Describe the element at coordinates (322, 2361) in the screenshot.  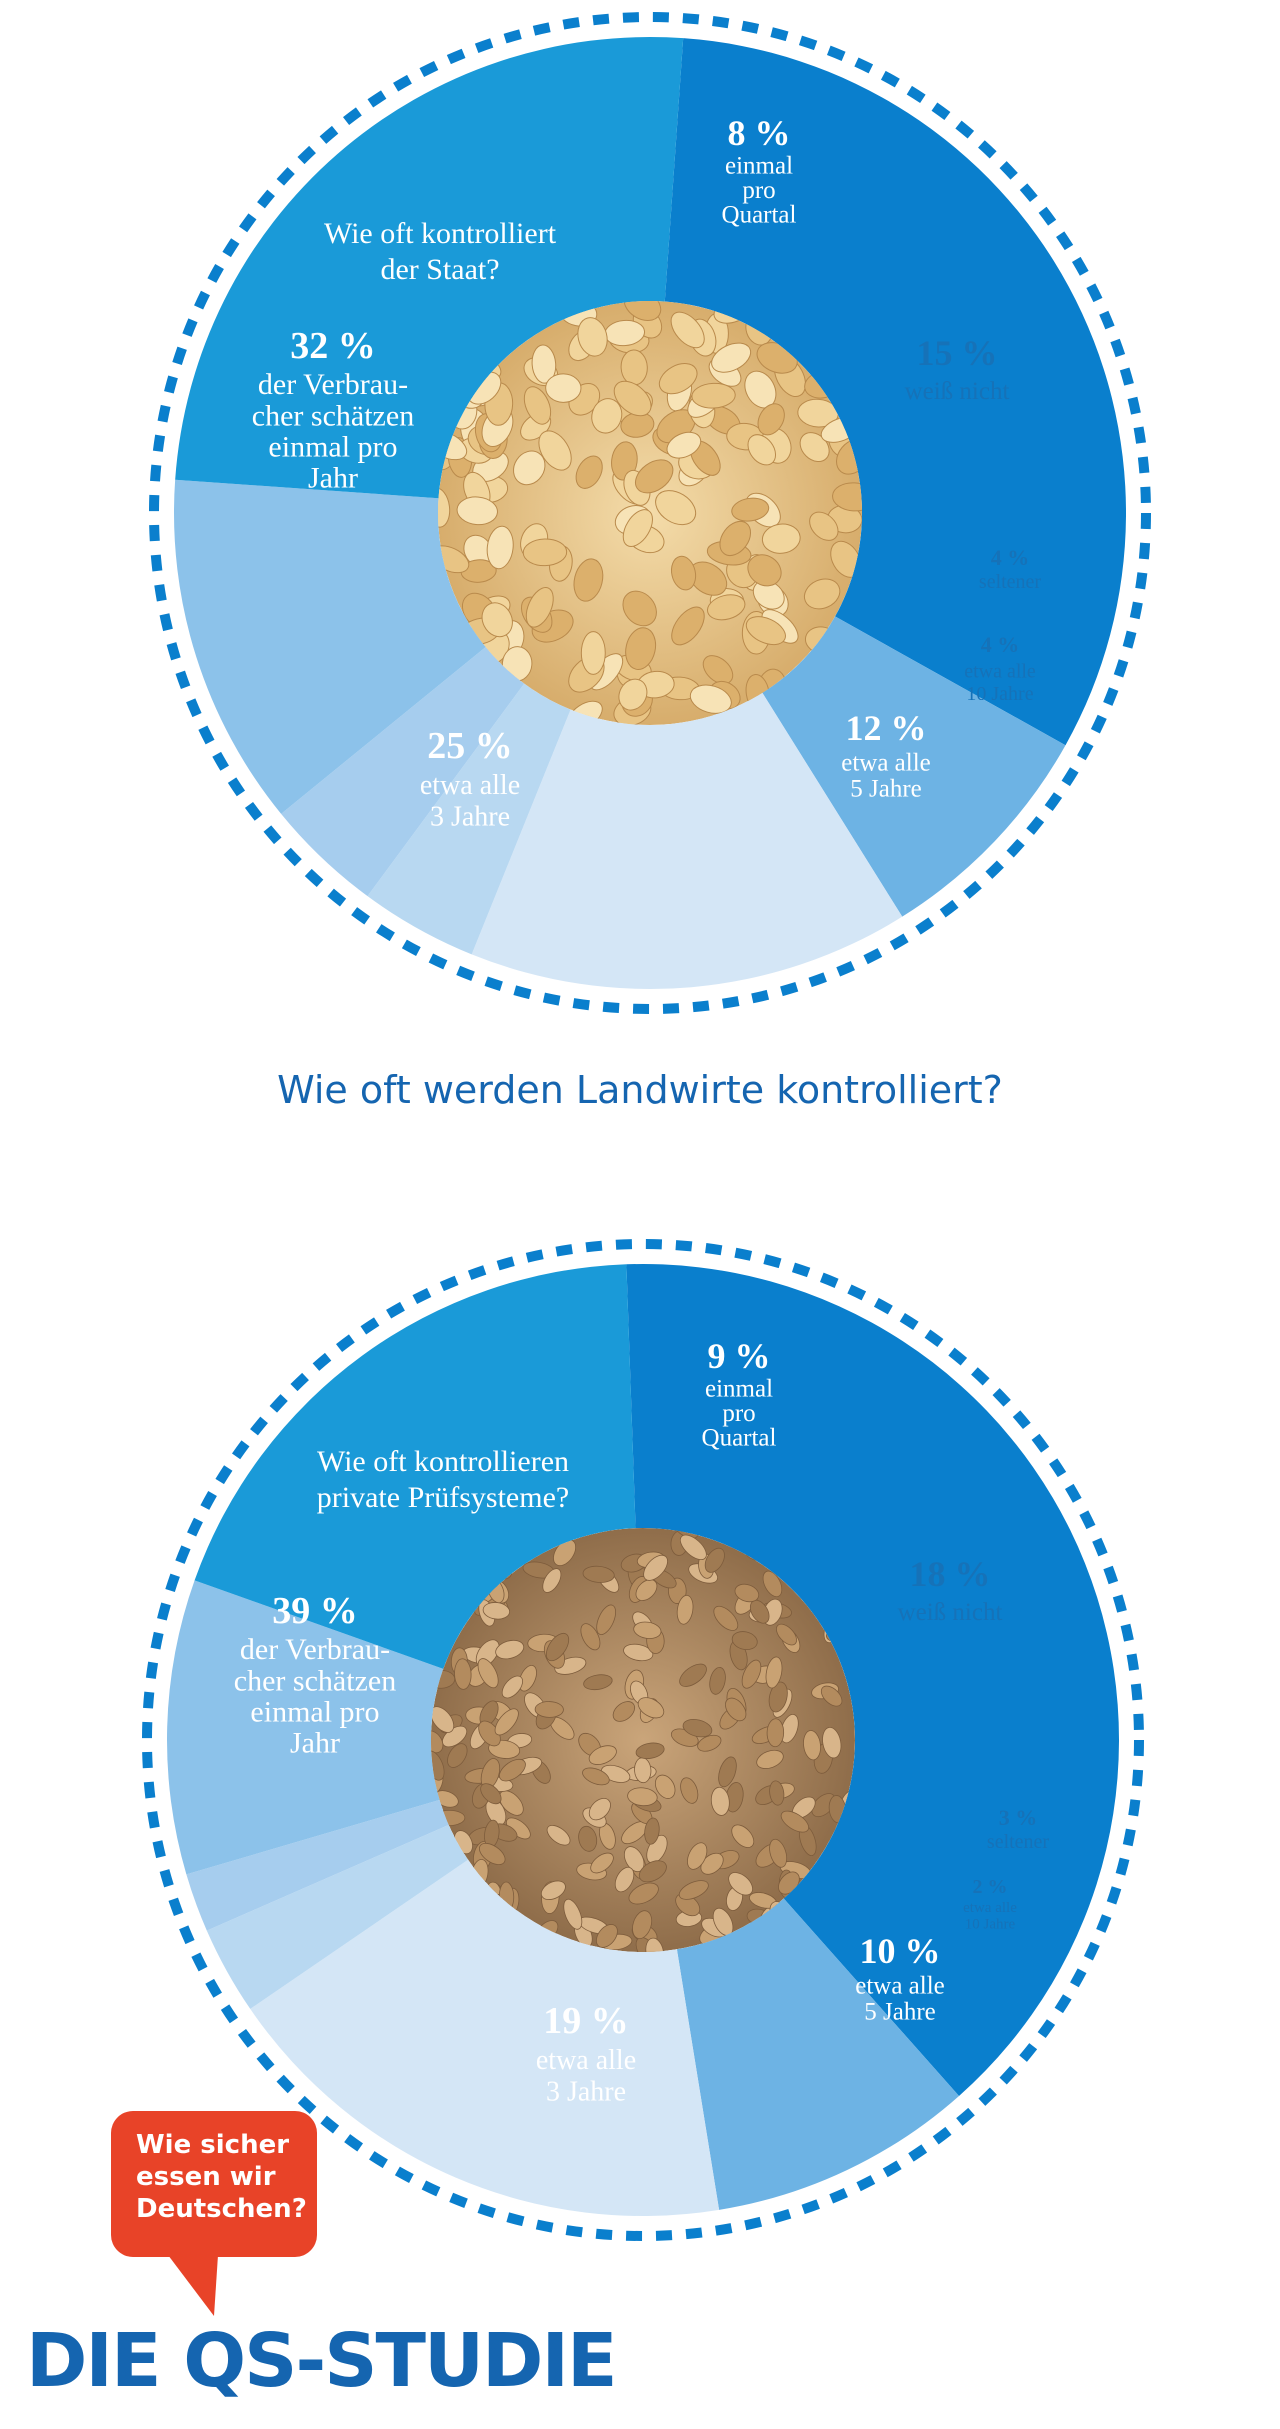
I see `brand-title: DIE QS-STUDIE` at that location.